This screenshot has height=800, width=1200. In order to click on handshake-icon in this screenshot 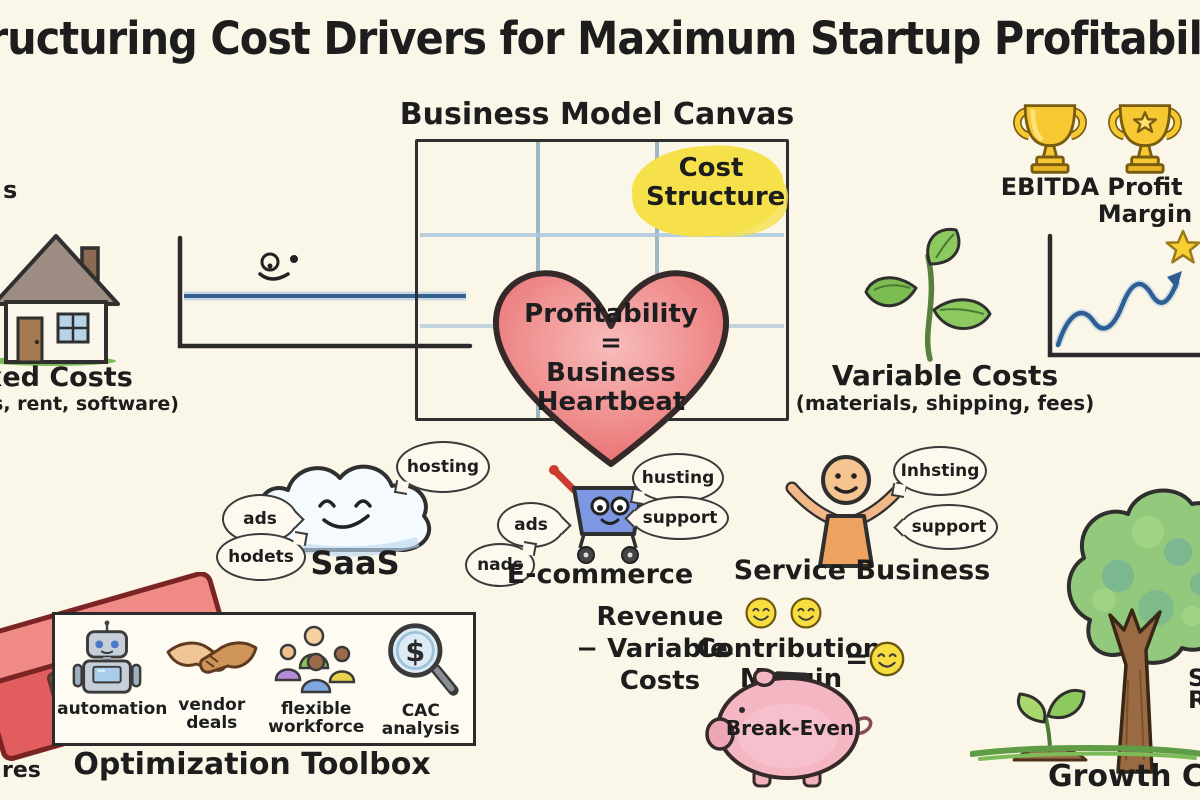, I will do `click(212, 657)`.